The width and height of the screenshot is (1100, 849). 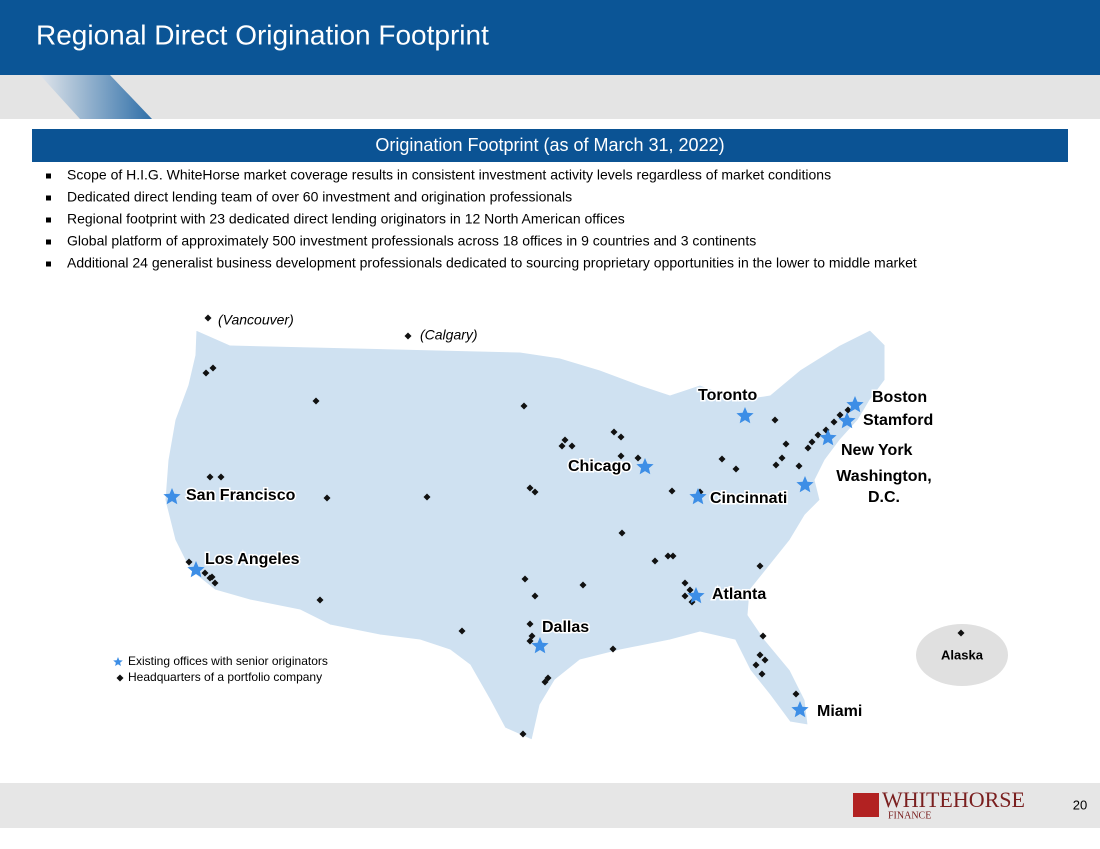 I want to click on page-number: 20, so click(x=1080, y=804).